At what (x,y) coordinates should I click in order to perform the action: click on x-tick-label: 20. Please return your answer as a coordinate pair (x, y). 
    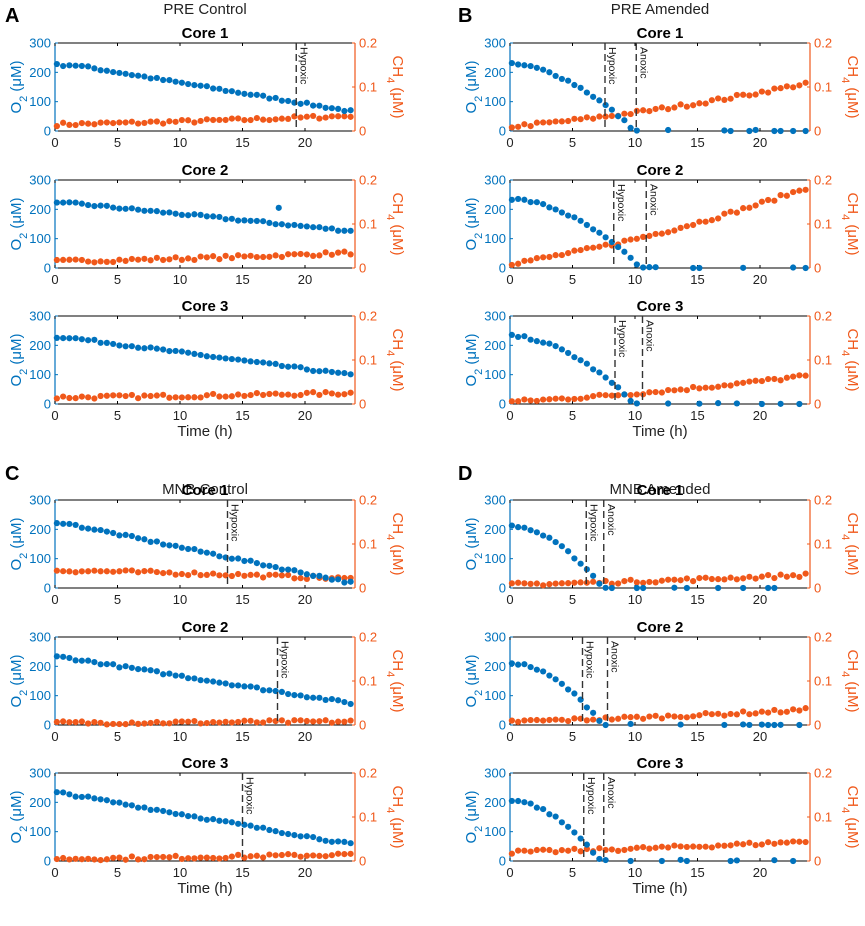
    Looking at the image, I should click on (760, 736).